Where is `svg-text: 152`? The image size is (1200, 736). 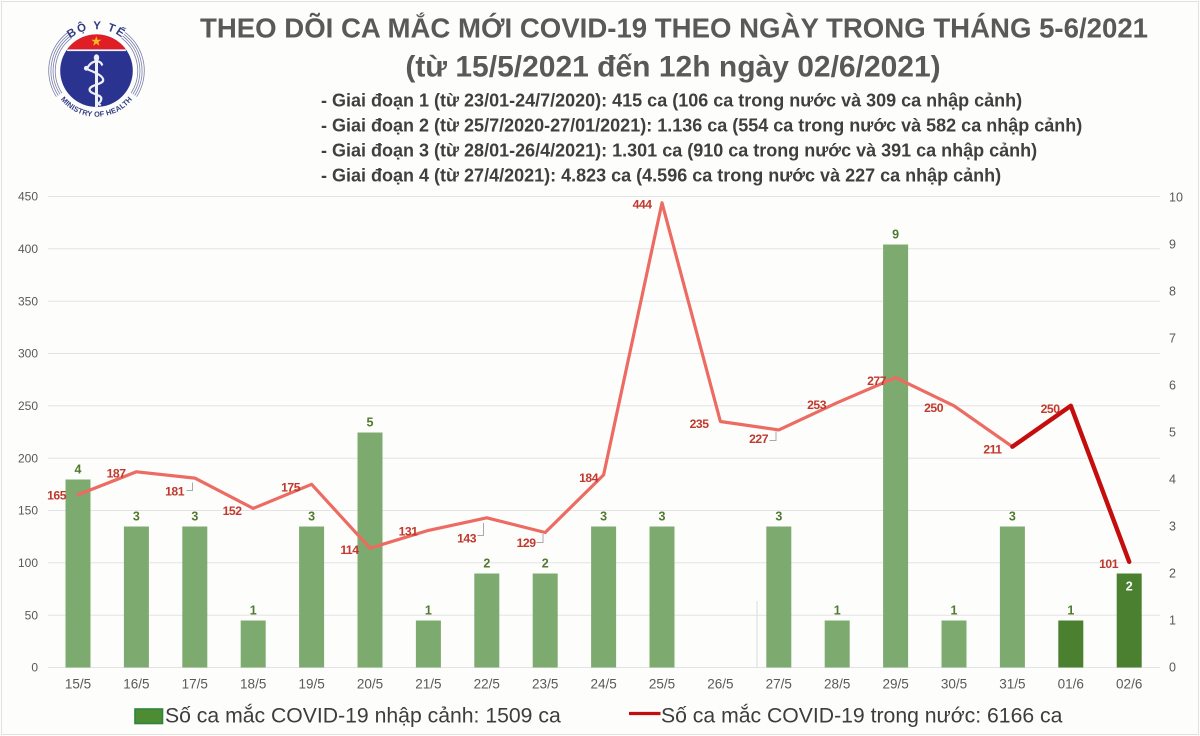
svg-text: 152 is located at coordinates (233, 511).